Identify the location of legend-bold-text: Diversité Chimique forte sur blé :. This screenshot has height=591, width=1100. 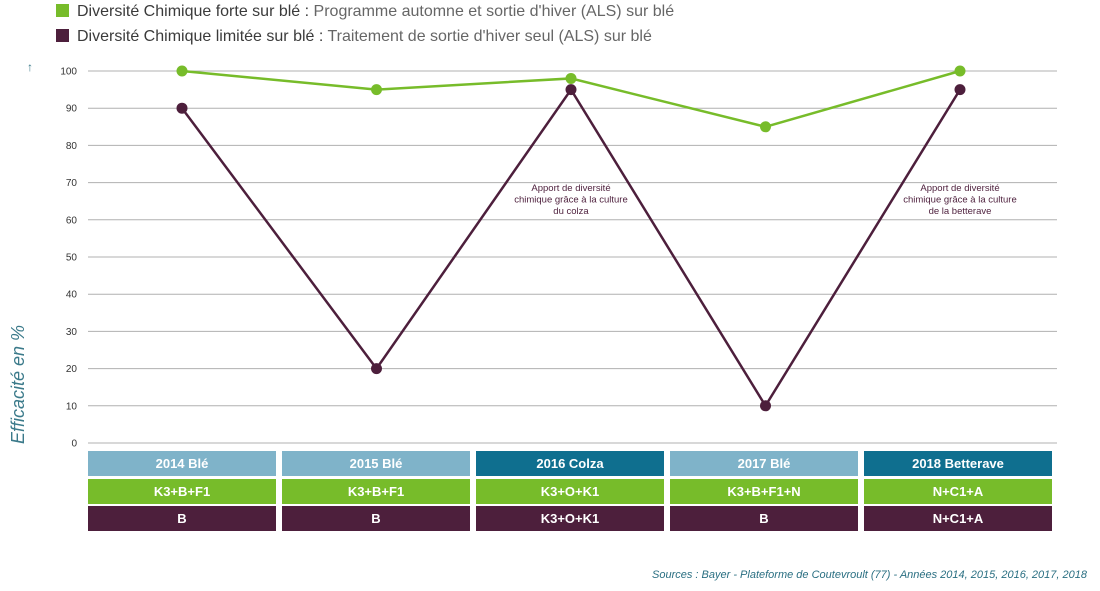
(193, 11).